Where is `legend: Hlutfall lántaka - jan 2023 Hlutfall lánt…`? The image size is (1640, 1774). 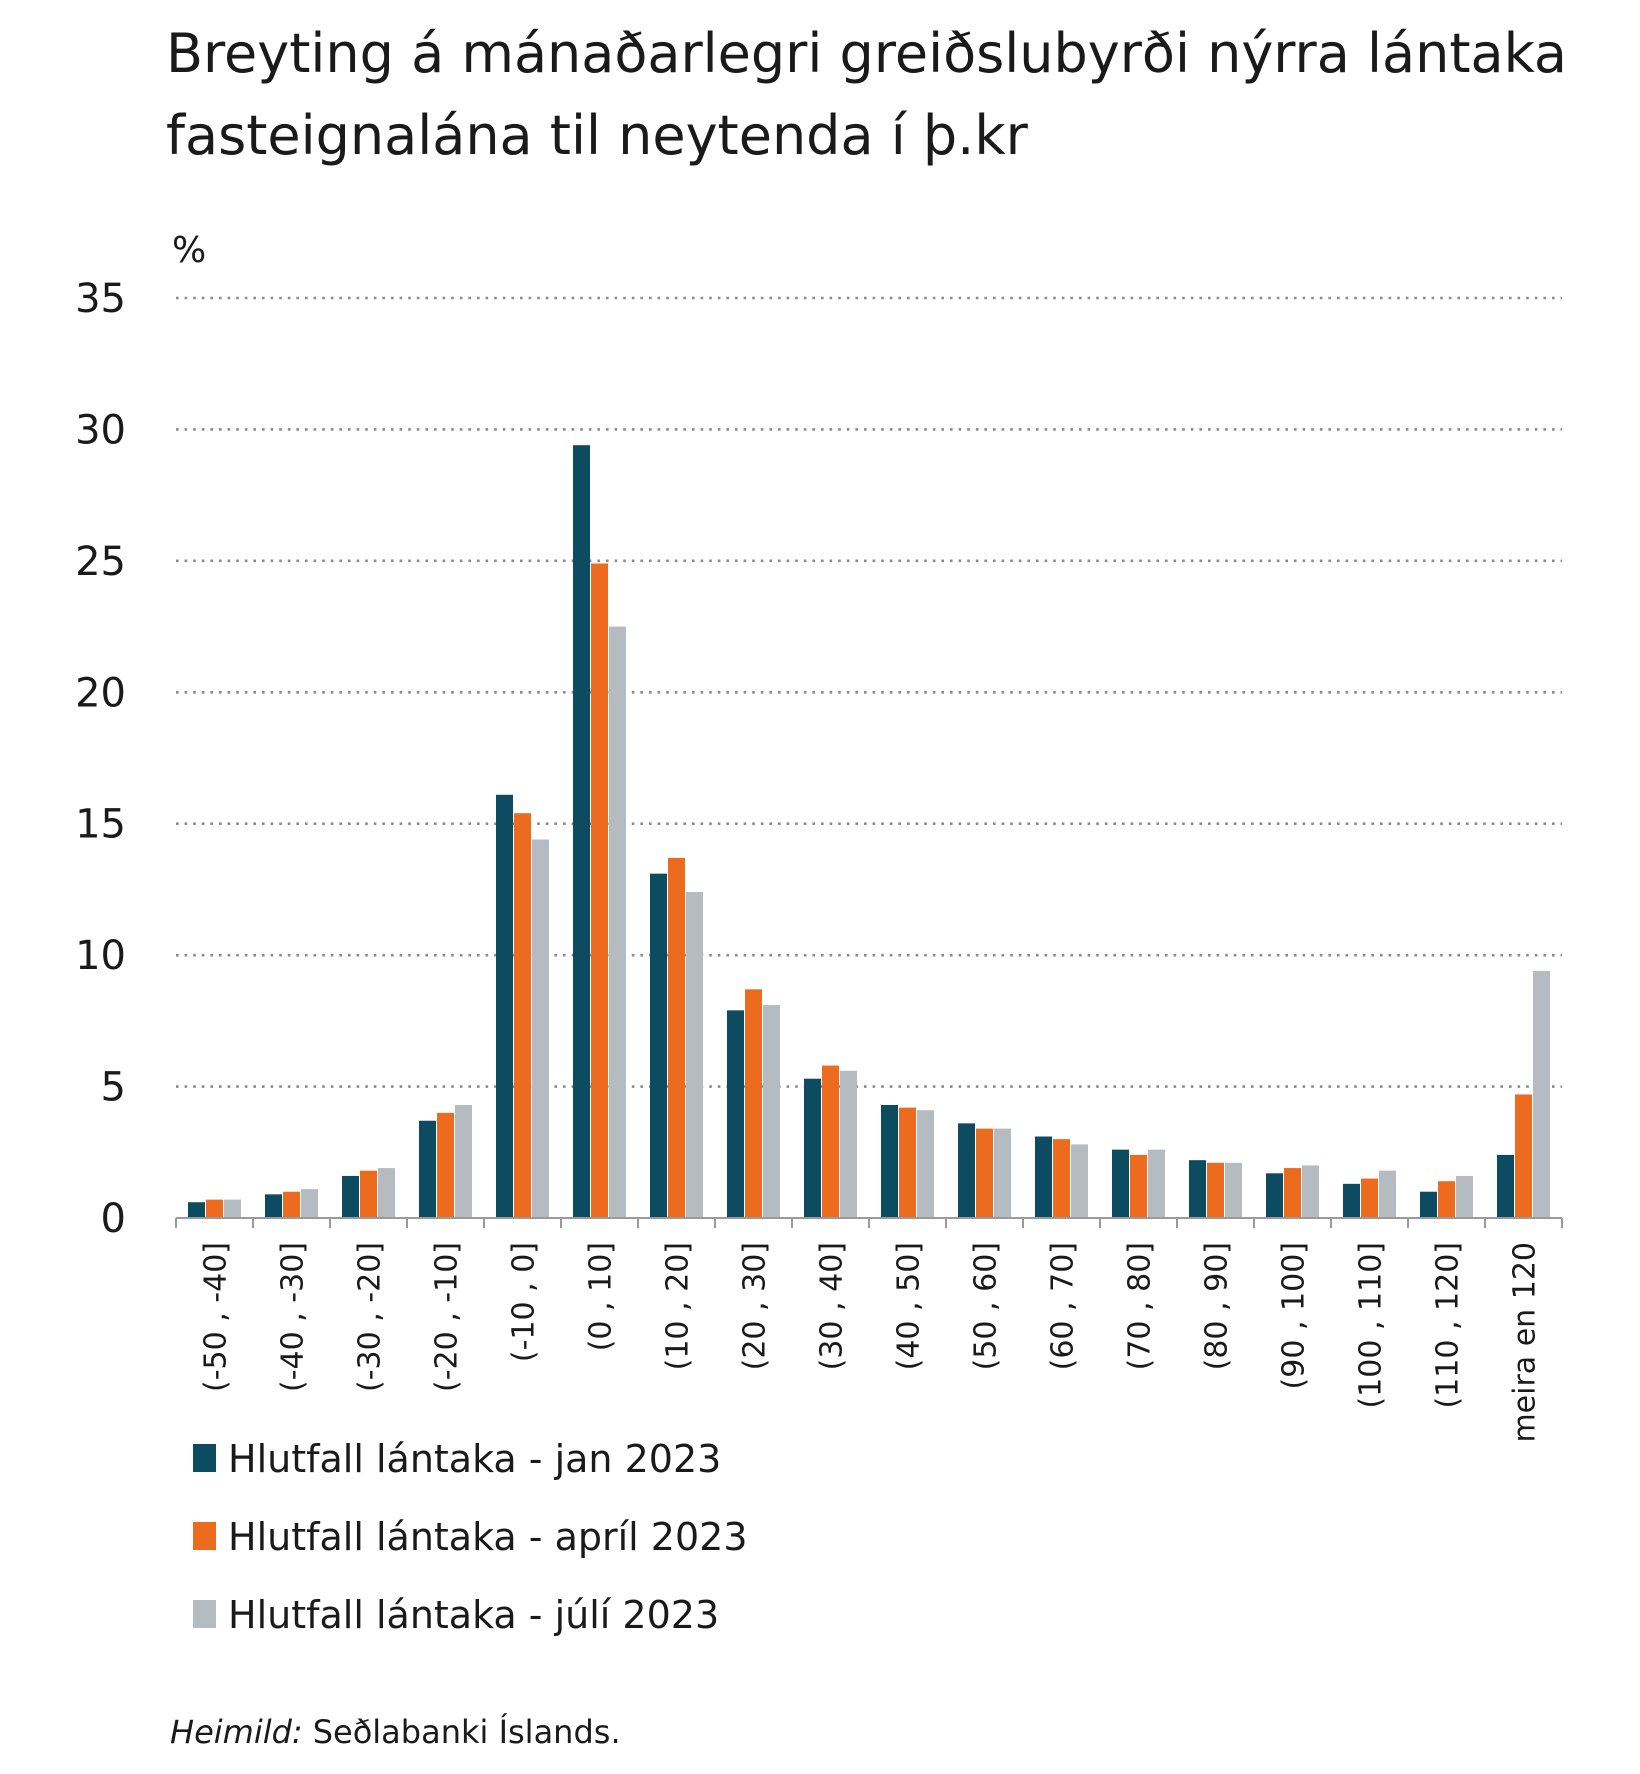
legend: Hlutfall lántaka - jan 2023 Hlutfall lánt… is located at coordinates (470, 1537).